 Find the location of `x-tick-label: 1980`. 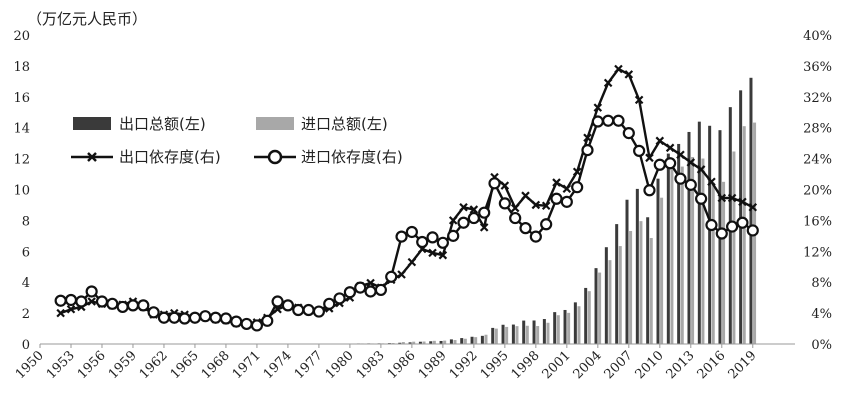

x-tick-label: 1980 is located at coordinates (340, 365).